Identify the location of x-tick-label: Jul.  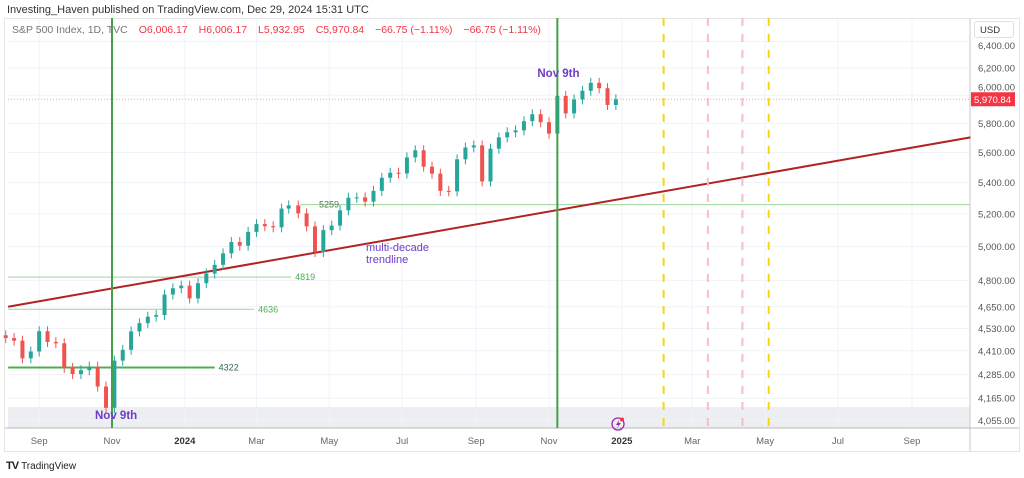
(838, 441).